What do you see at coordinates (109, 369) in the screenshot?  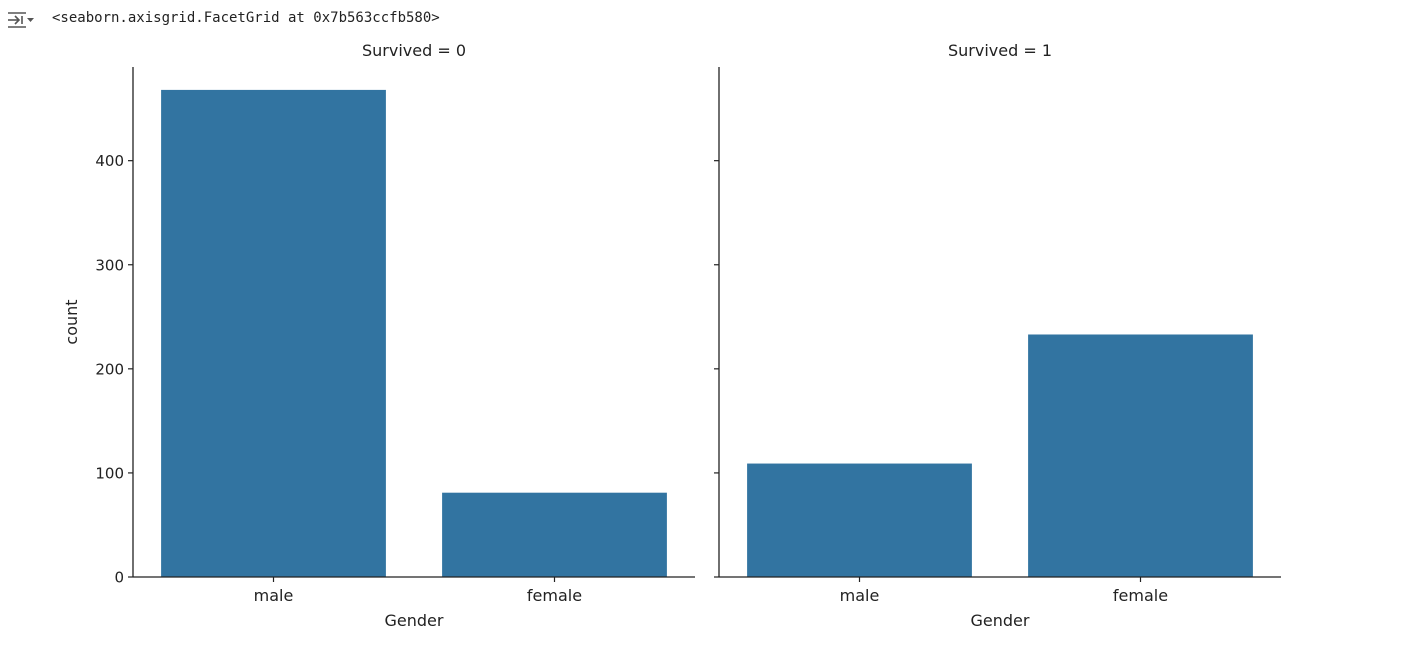 I see `y-tick-label: 200` at bounding box center [109, 369].